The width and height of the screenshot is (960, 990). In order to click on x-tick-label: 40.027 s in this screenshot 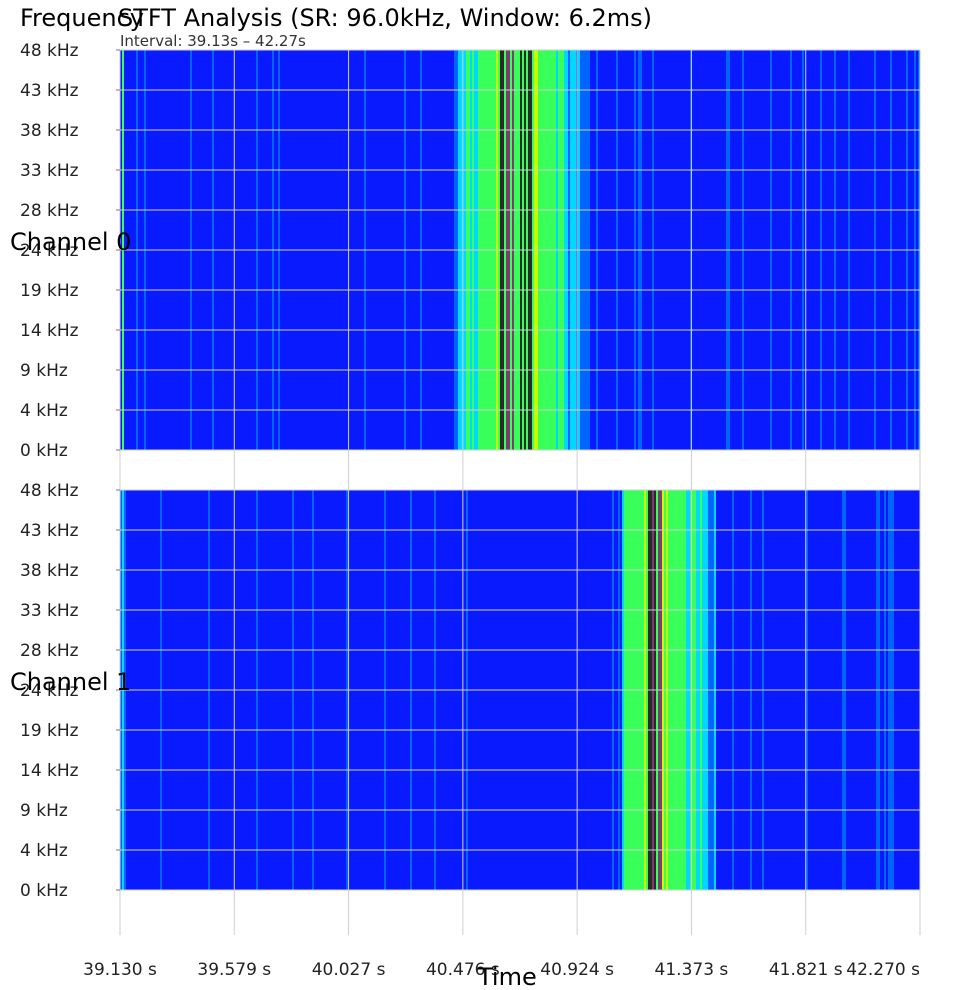, I will do `click(349, 970)`.